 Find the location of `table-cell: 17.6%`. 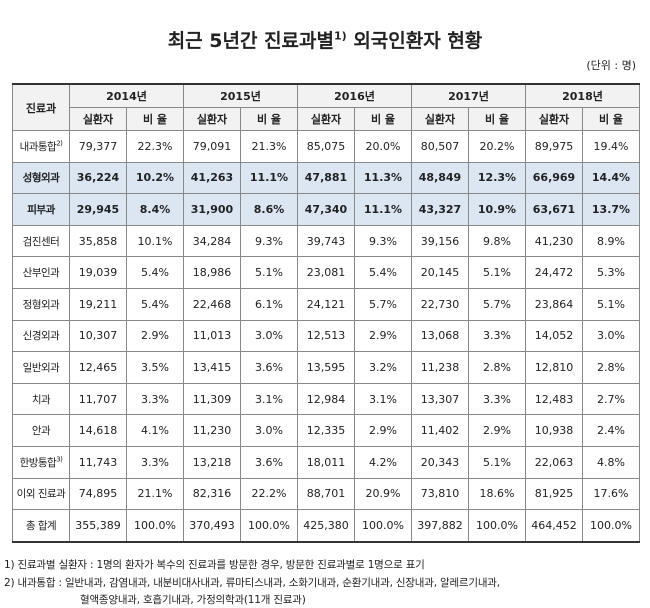

table-cell: 17.6% is located at coordinates (611, 494).